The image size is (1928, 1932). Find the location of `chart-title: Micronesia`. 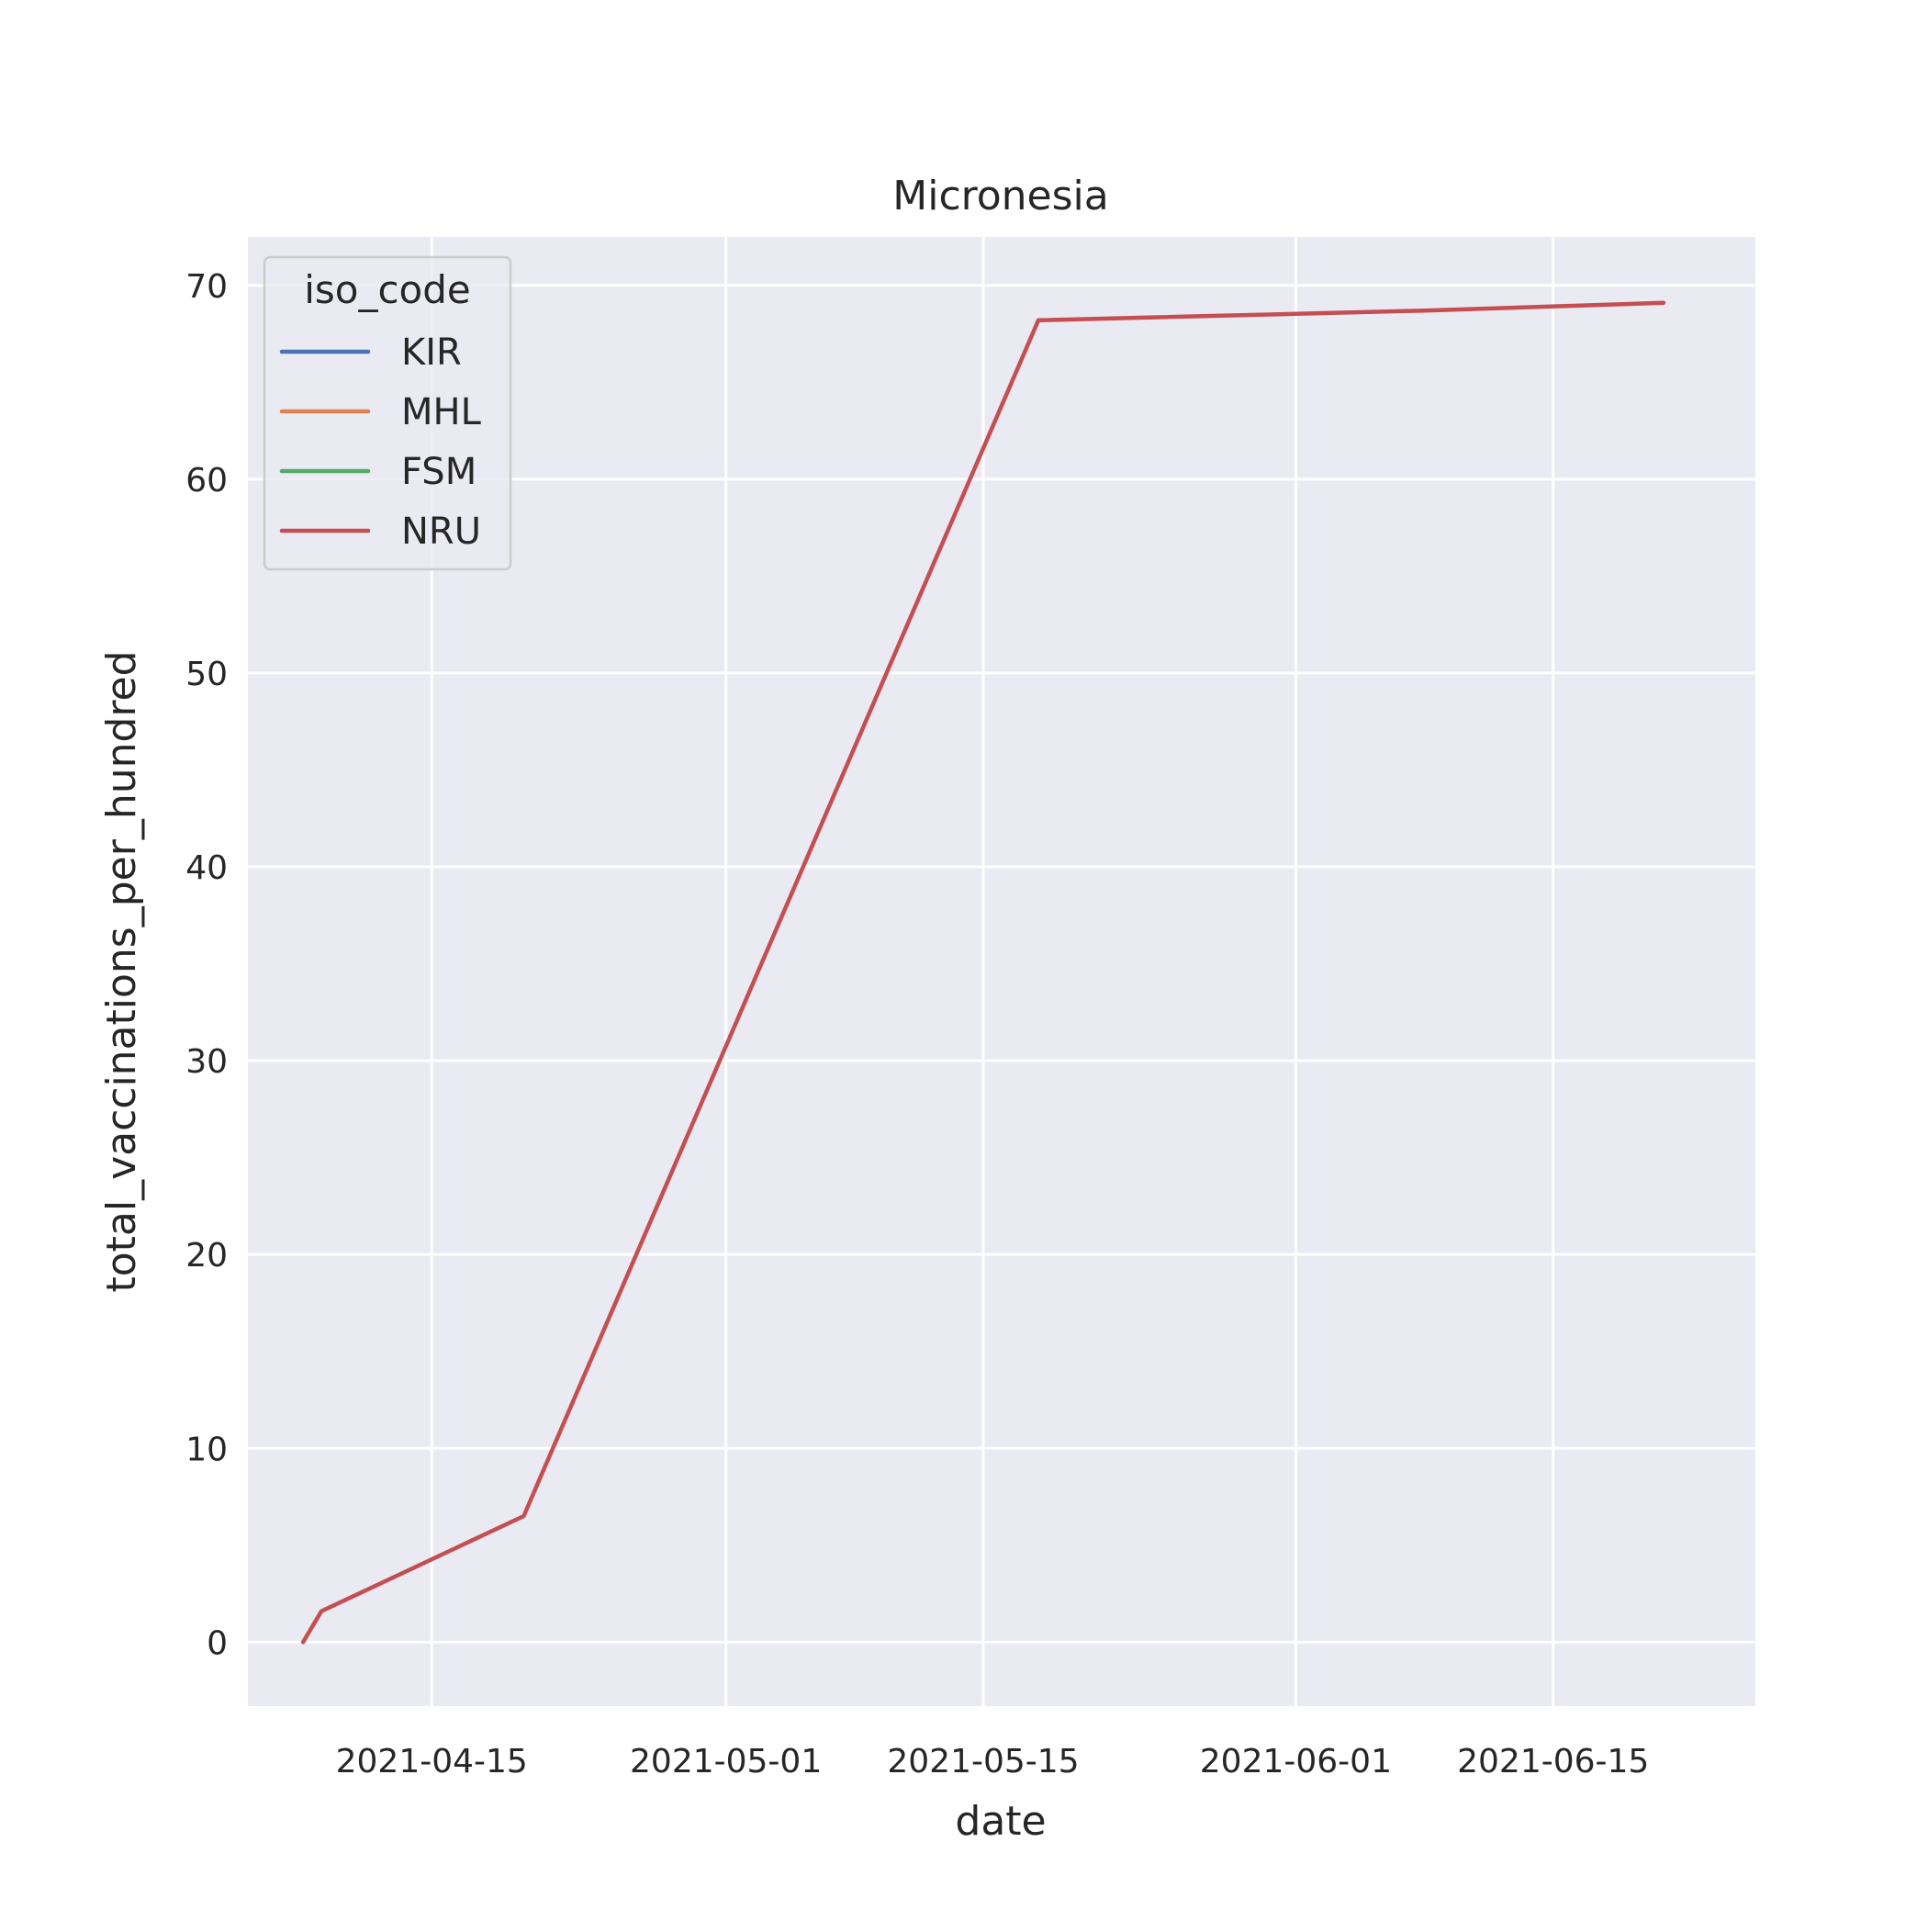

chart-title: Micronesia is located at coordinates (1000, 196).